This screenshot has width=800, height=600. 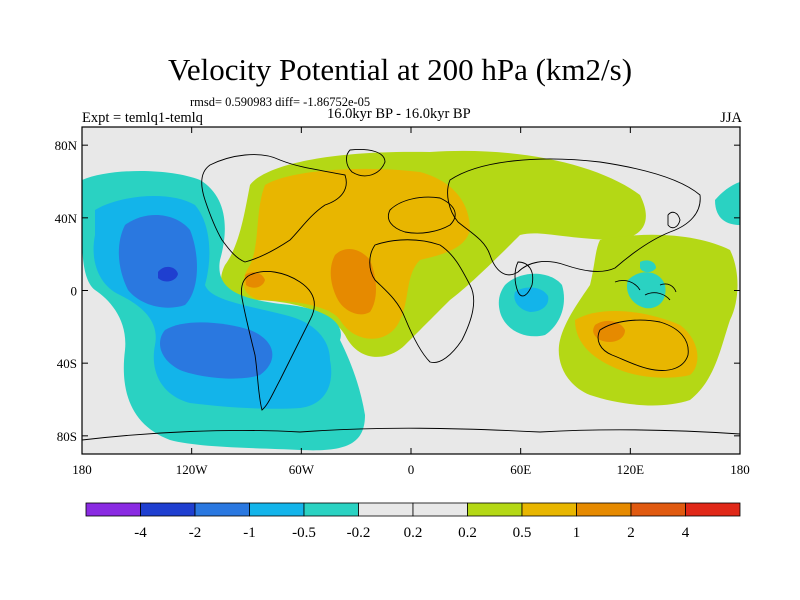 I want to click on stats-label: rmsd= 0.590983 diff= -1.86752e-05, so click(x=280, y=102).